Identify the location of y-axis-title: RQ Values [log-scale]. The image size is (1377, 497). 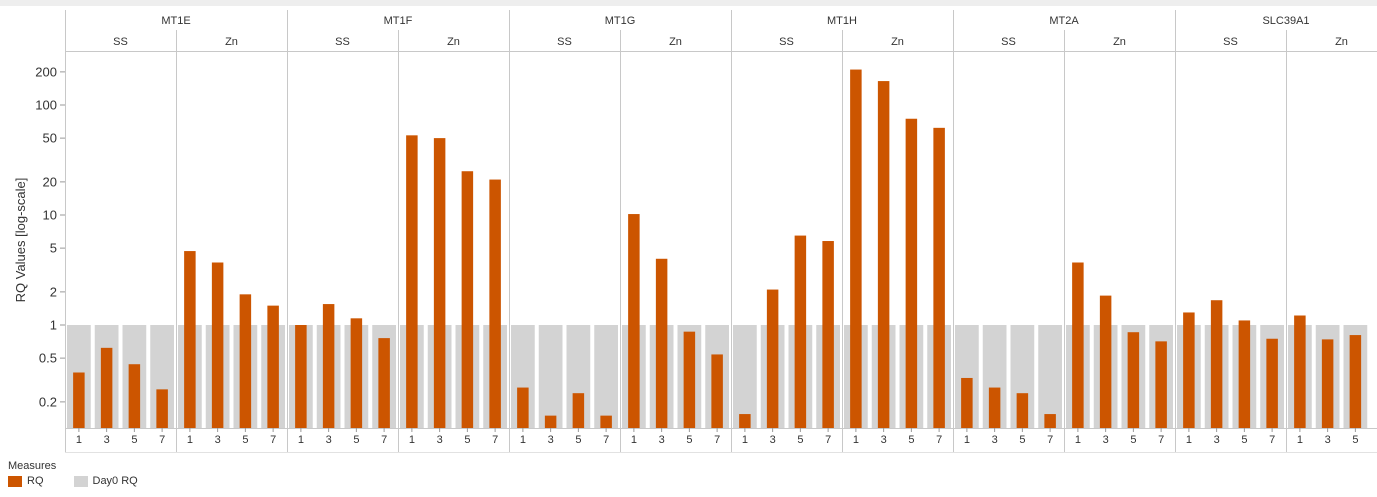
(20, 240).